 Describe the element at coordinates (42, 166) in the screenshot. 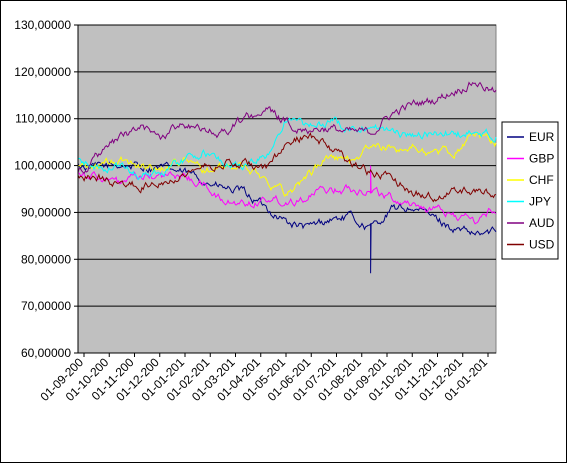

I see `y-tick-label: 100,00000` at that location.